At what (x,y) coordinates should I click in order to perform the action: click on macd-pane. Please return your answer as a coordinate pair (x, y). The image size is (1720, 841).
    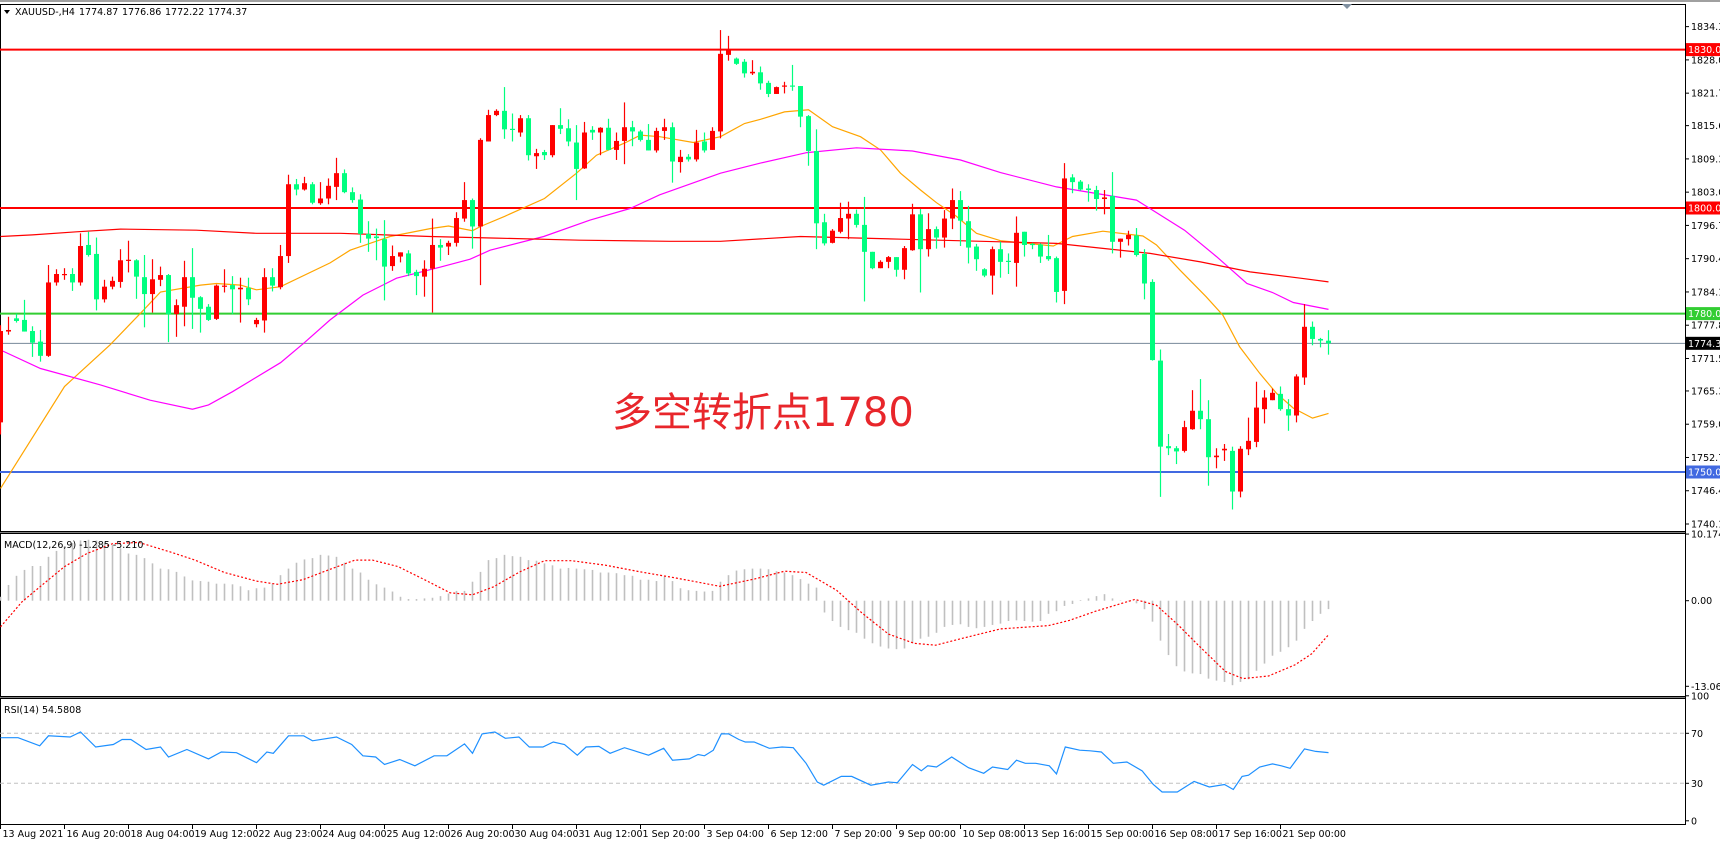
    Looking at the image, I should click on (665, 612).